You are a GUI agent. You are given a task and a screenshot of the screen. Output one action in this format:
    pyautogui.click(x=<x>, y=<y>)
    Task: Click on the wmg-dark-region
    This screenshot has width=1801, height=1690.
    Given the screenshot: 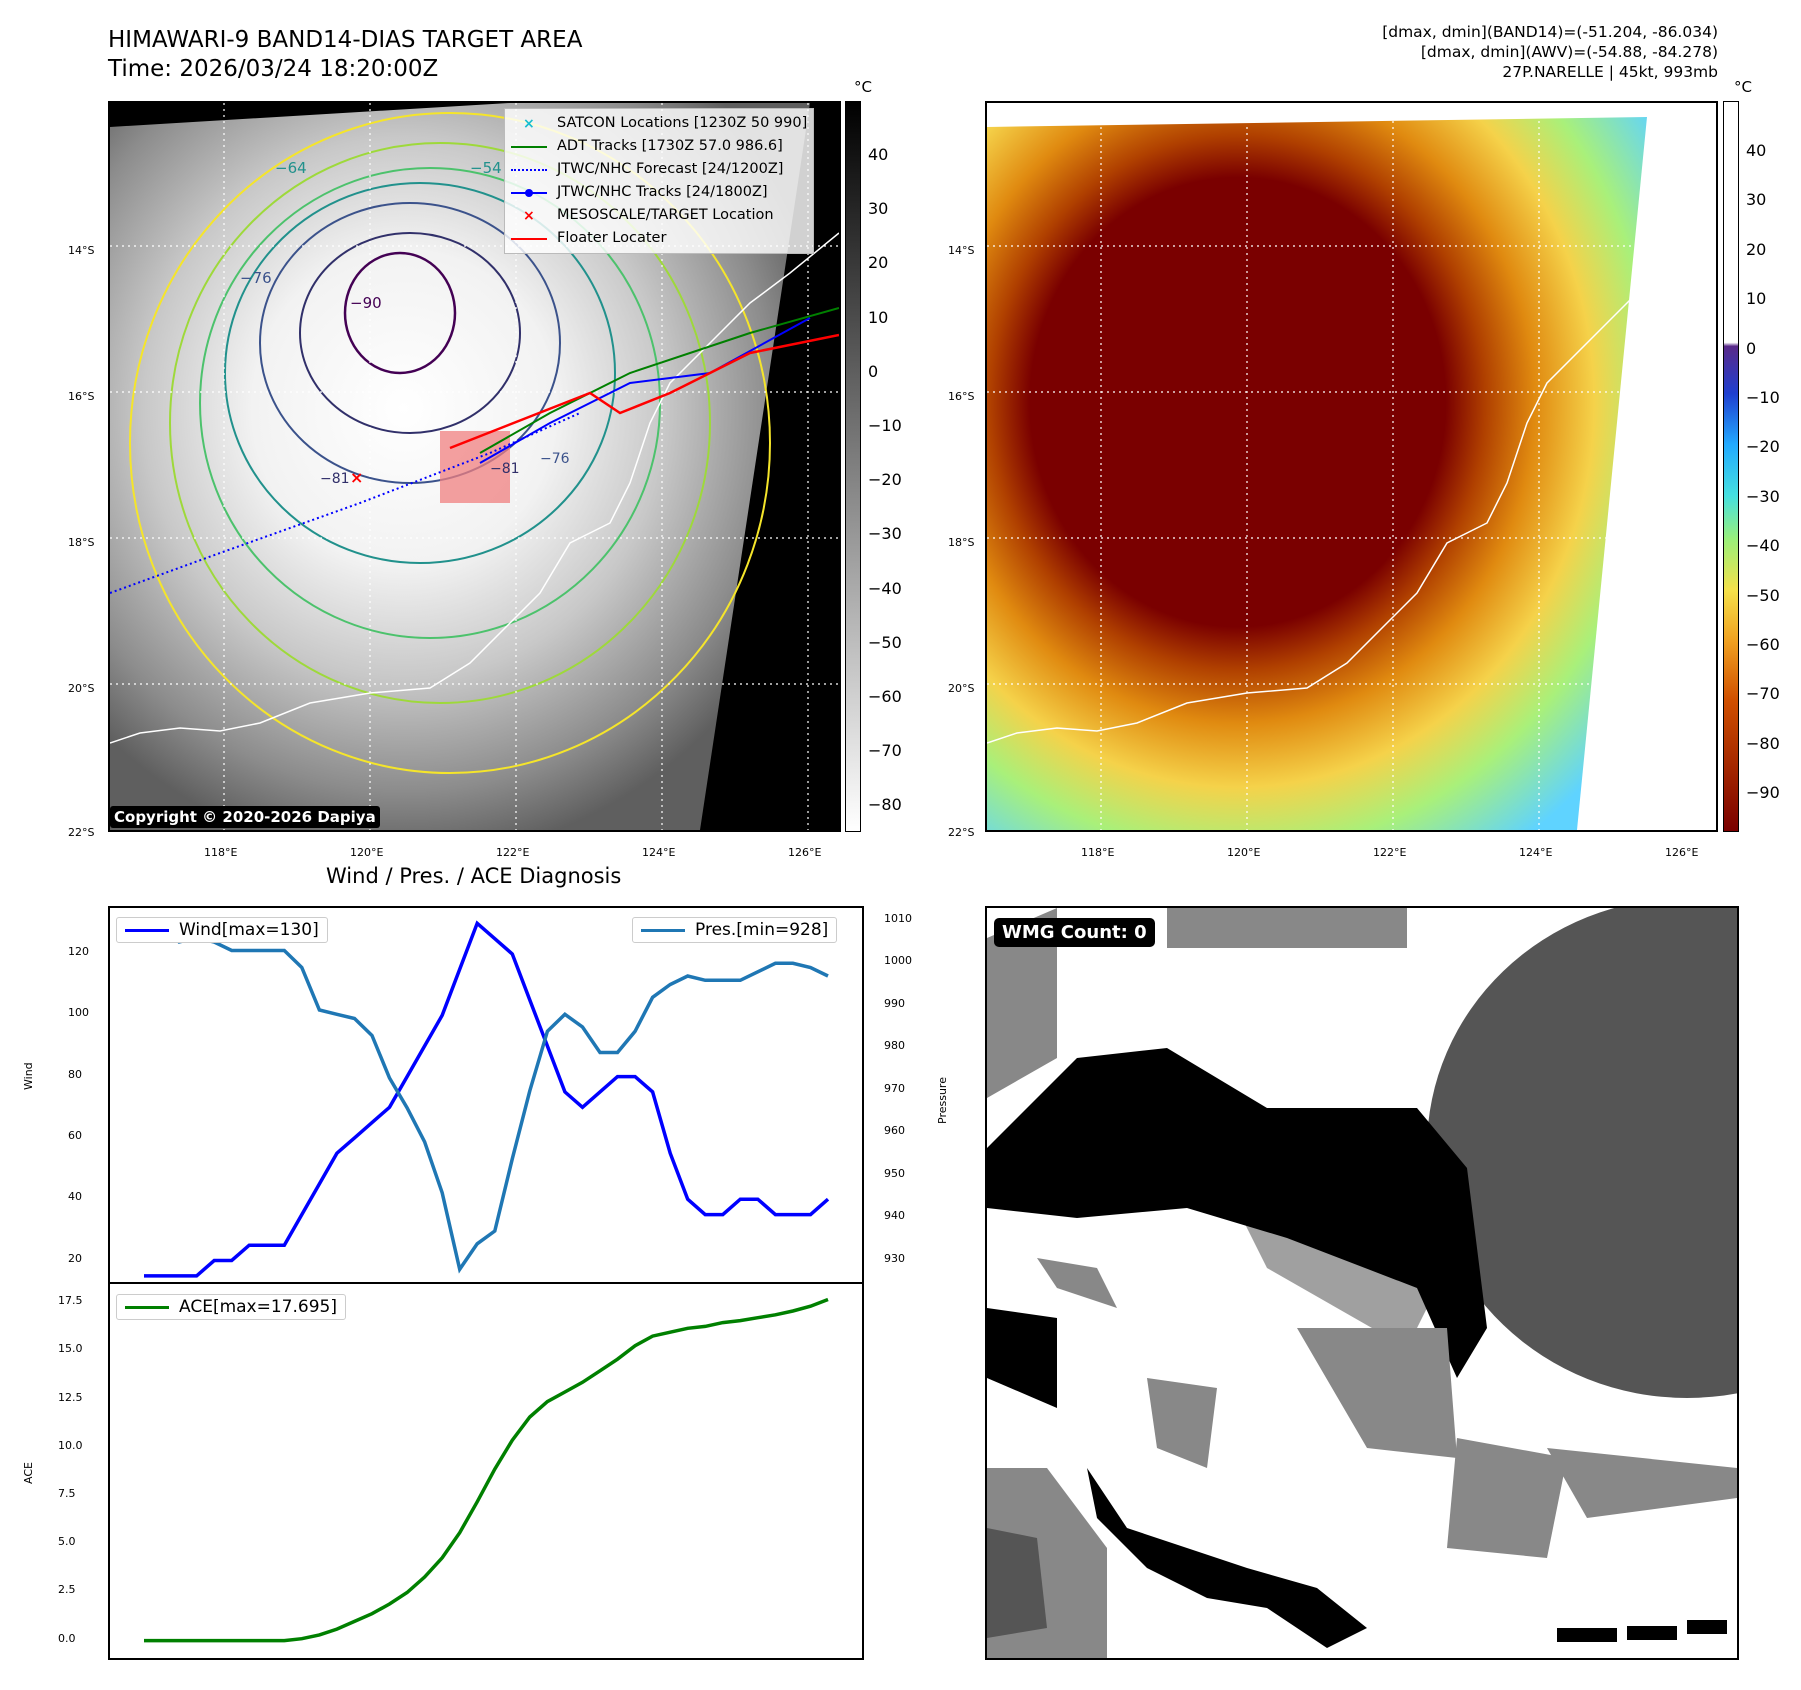 What is the action you would take?
    pyautogui.click(x=1017, y=1583)
    